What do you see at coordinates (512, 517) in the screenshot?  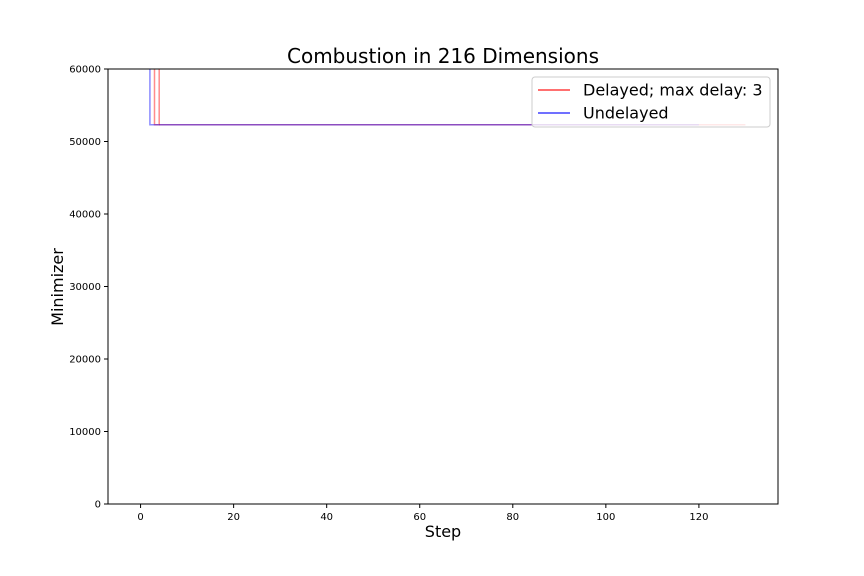 I see `x-tick-label: 80` at bounding box center [512, 517].